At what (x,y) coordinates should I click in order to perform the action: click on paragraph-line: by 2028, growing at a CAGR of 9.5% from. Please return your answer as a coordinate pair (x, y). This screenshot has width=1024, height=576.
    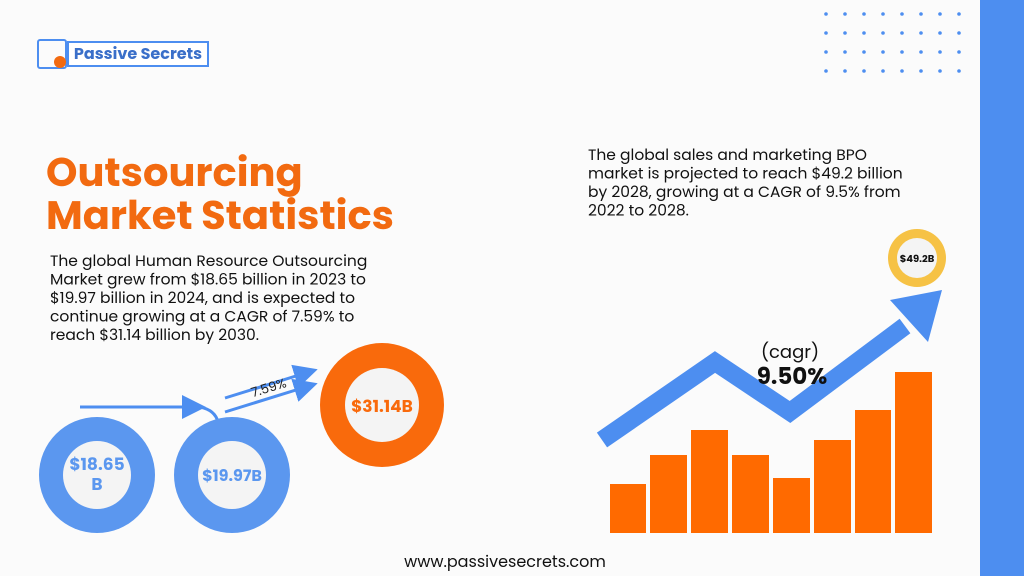
    Looking at the image, I should click on (744, 192).